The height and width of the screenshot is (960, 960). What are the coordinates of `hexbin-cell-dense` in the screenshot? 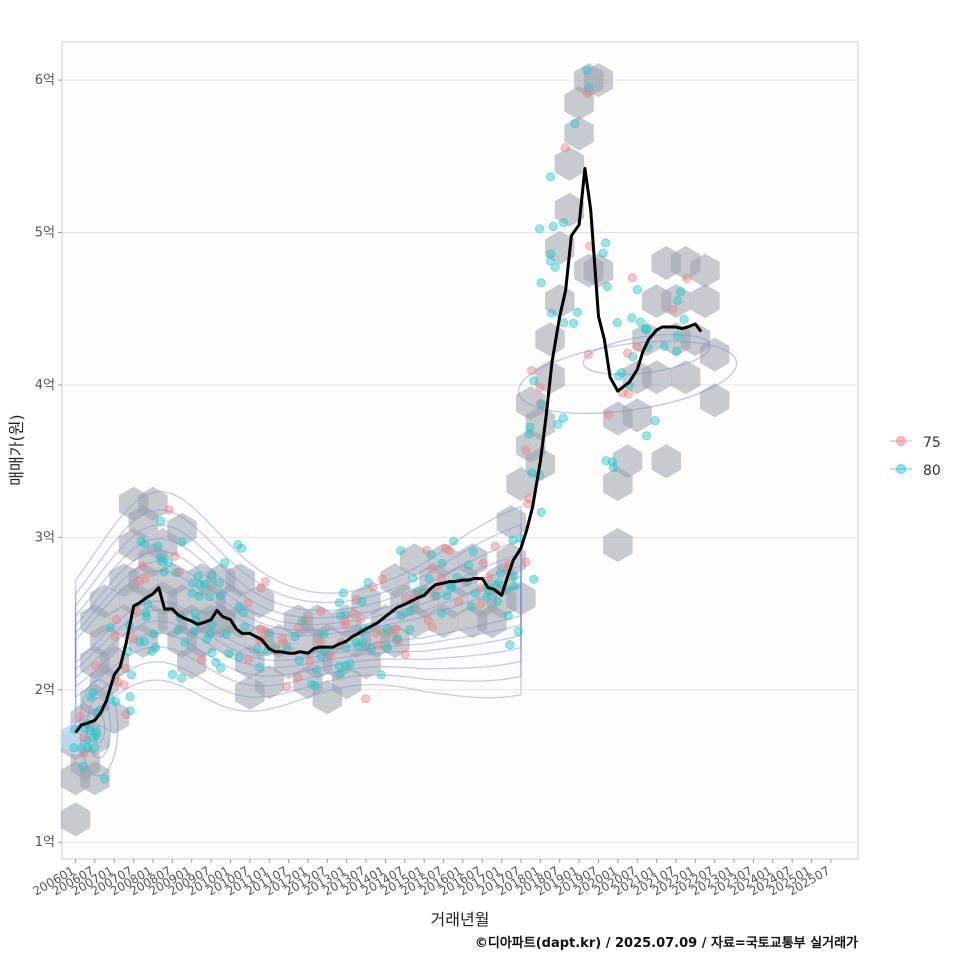 It's located at (75, 738).